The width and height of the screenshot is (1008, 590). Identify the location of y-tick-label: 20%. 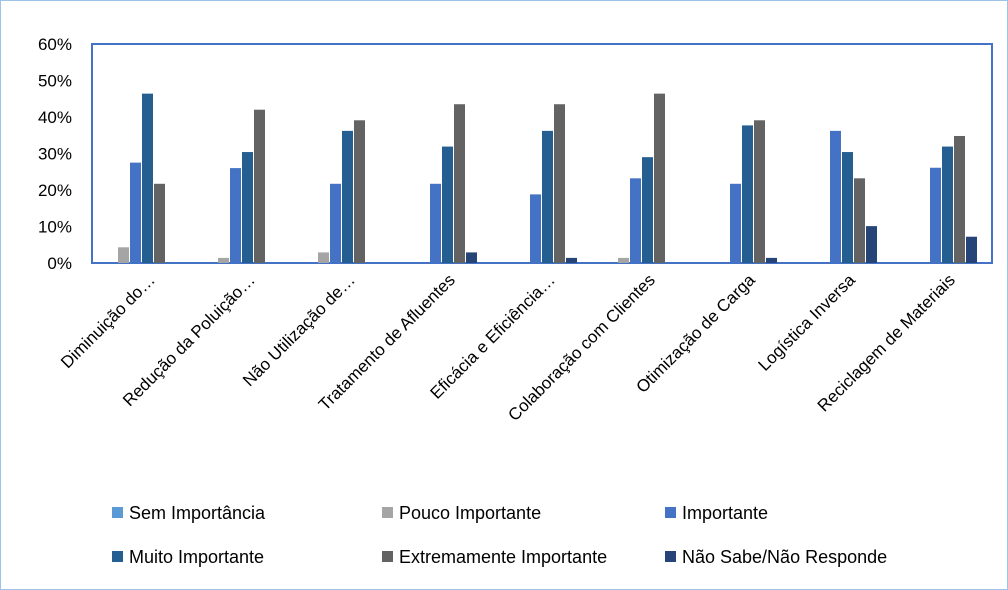
(55, 190).